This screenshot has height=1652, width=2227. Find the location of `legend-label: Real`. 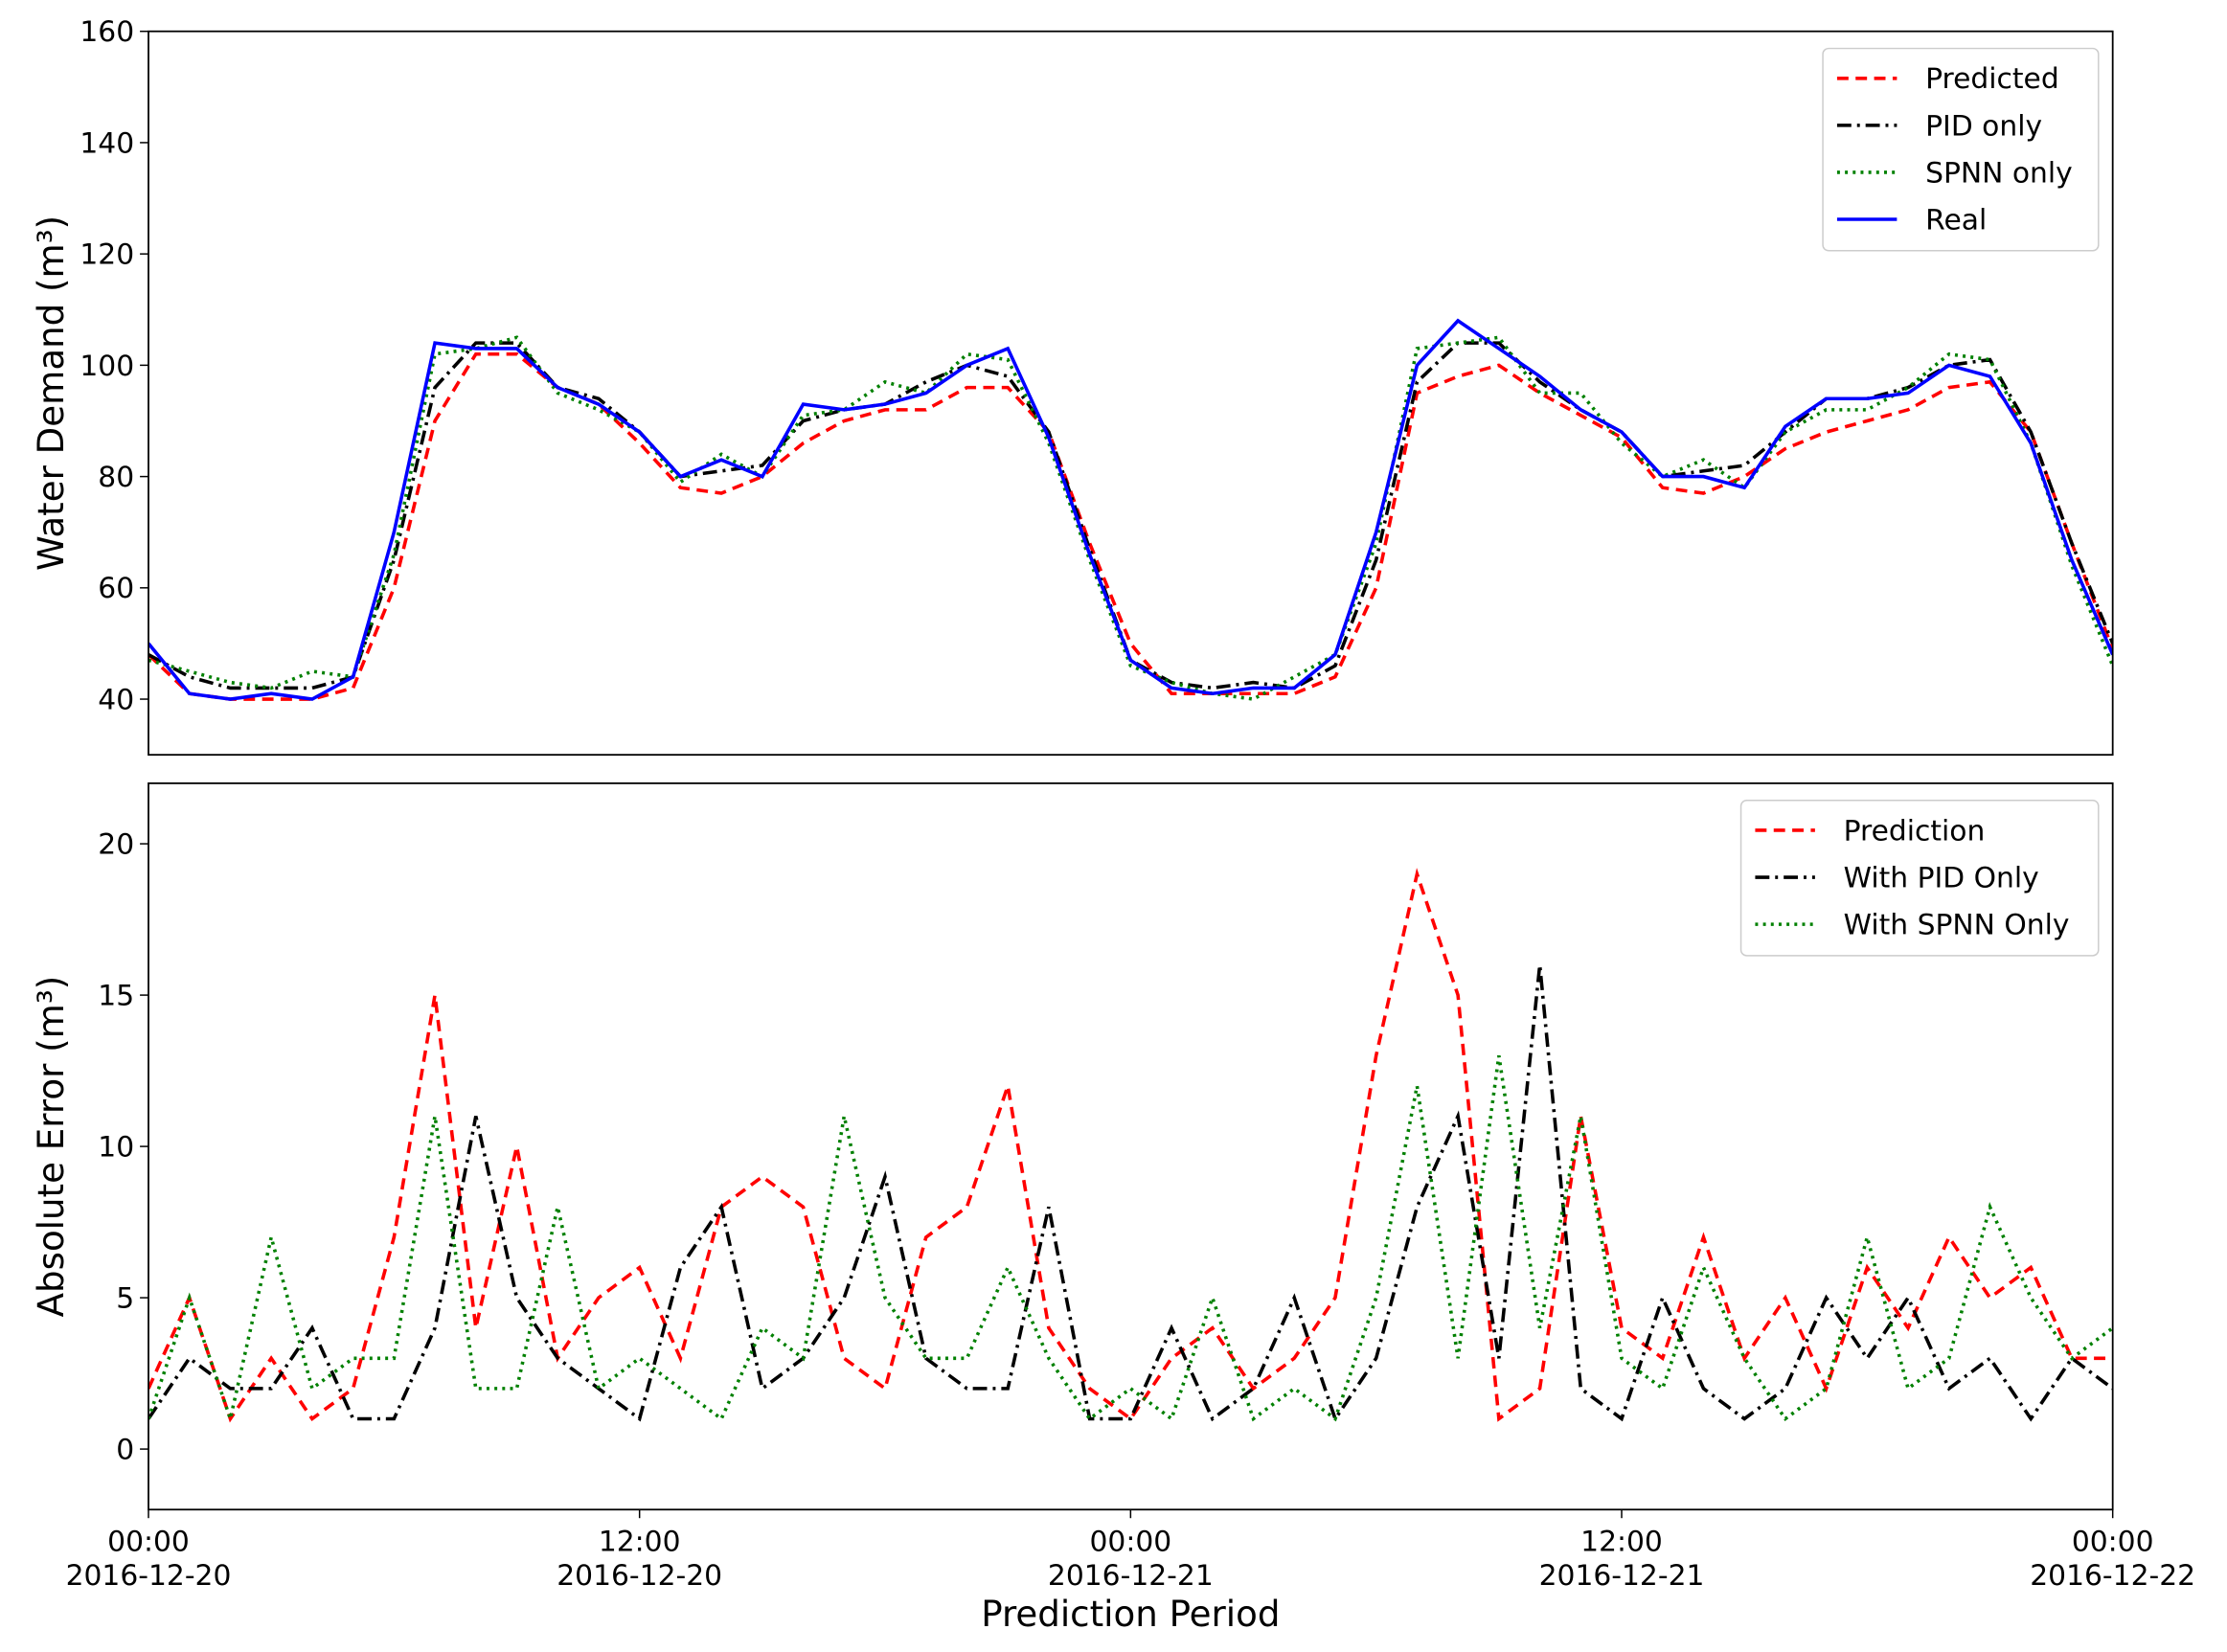

legend-label: Real is located at coordinates (1956, 220).